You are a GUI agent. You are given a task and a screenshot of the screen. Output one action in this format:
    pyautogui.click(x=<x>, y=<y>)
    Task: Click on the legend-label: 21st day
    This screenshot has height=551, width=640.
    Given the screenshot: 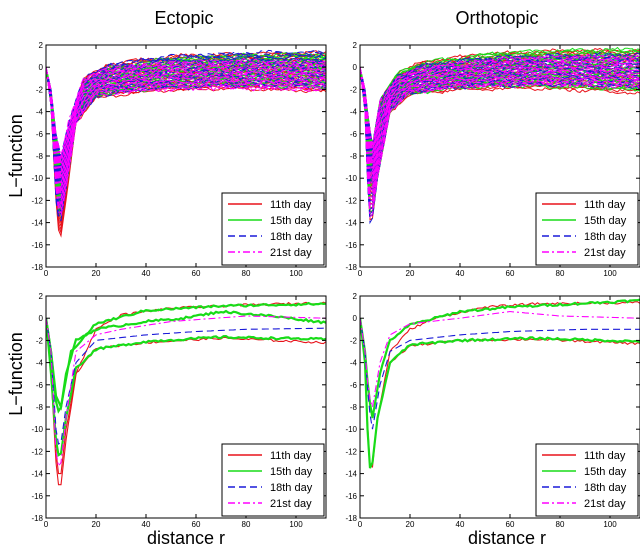 What is the action you would take?
    pyautogui.click(x=291, y=253)
    